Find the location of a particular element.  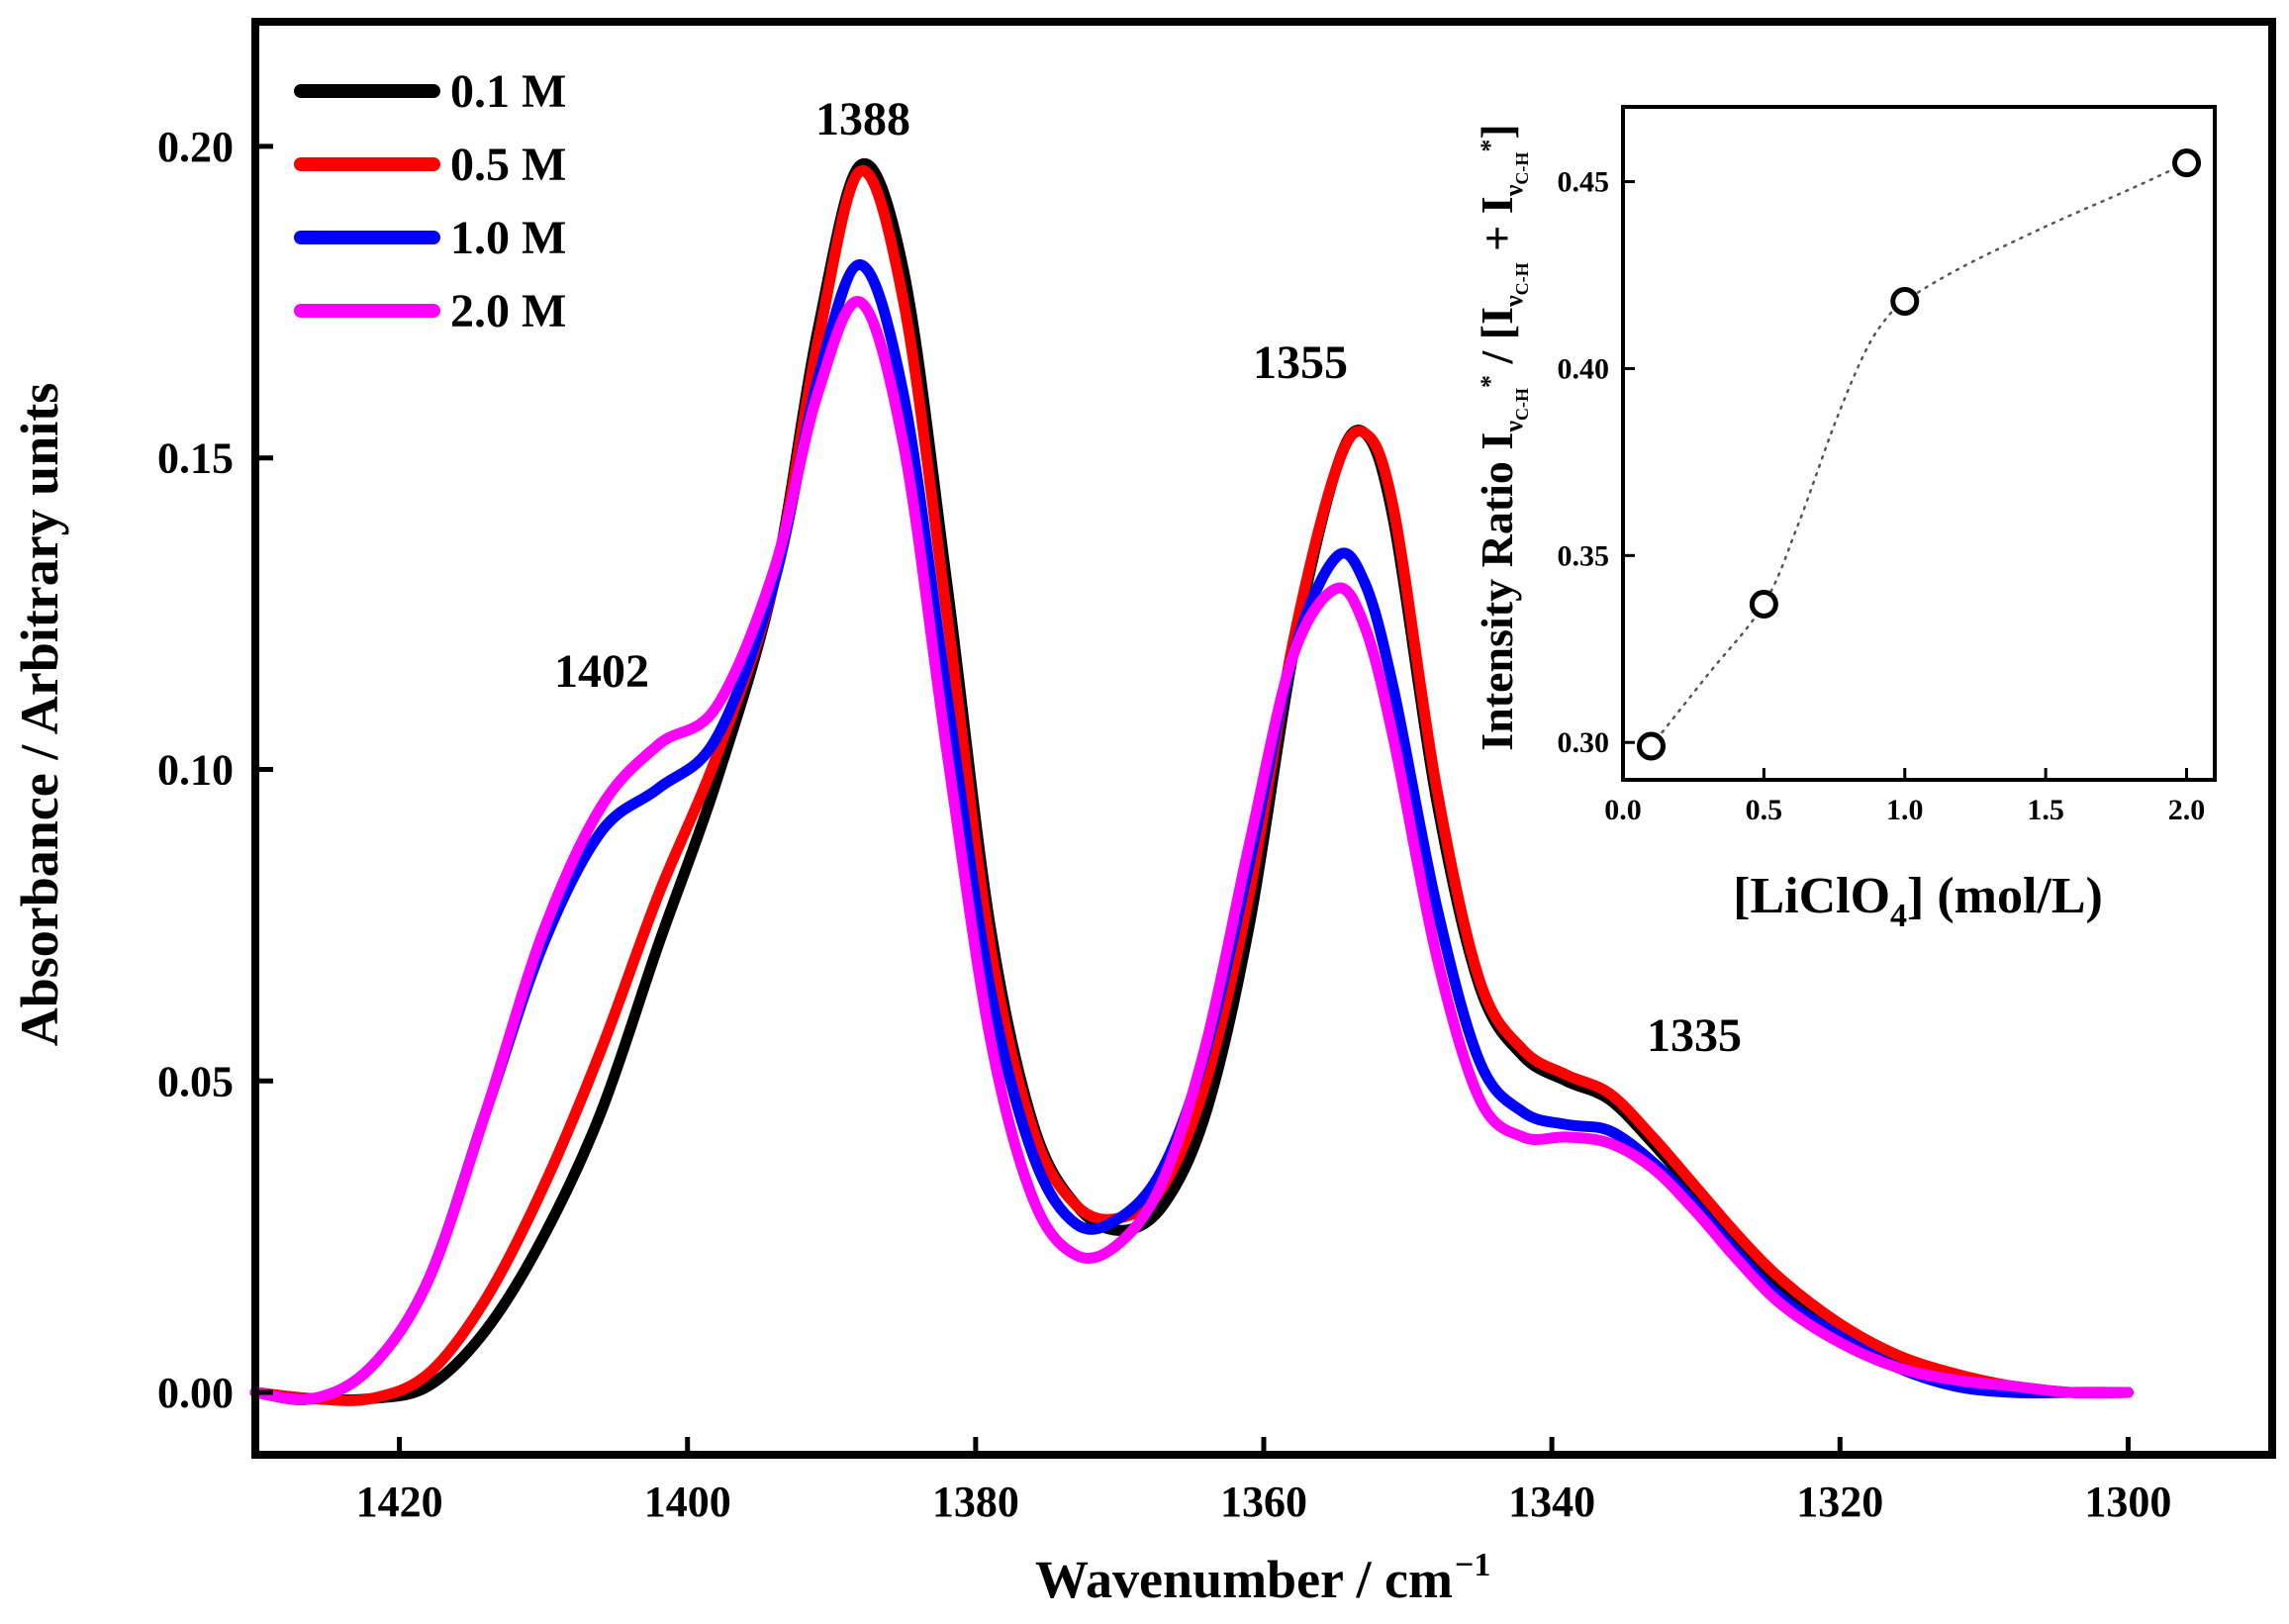

inset-points-group is located at coordinates (1919, 454).